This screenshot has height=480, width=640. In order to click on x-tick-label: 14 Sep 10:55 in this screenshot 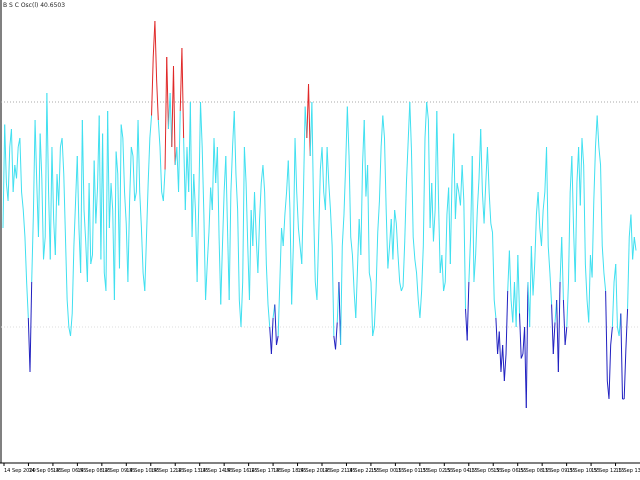, I will do `click(142, 471)`.